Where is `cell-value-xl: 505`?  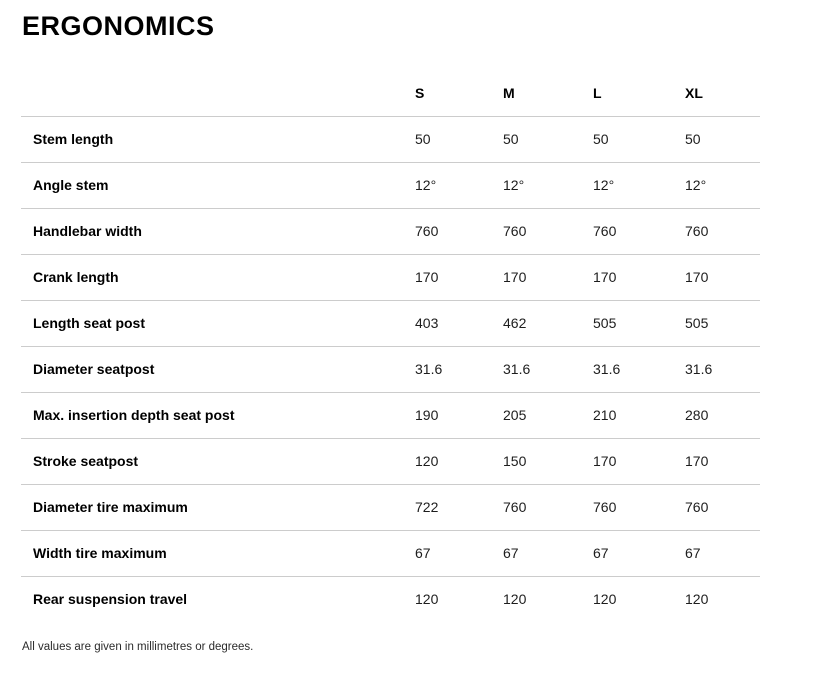 cell-value-xl: 505 is located at coordinates (697, 323).